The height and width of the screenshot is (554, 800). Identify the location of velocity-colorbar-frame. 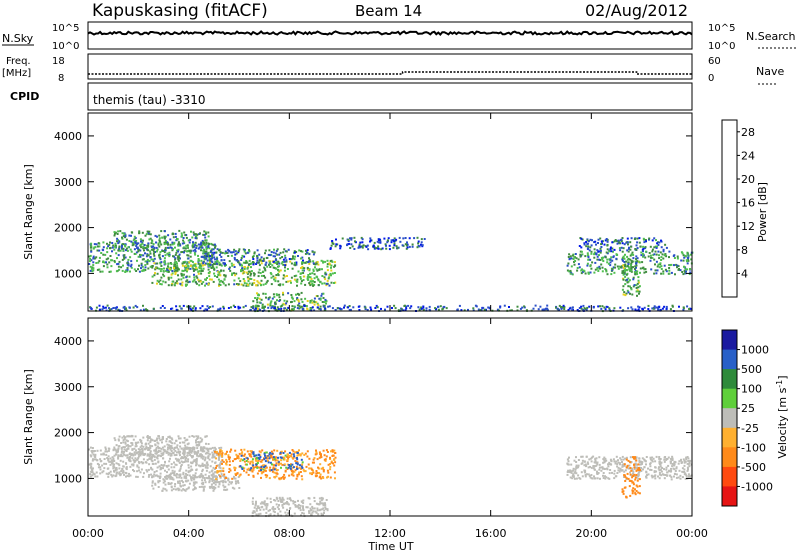
(729, 418).